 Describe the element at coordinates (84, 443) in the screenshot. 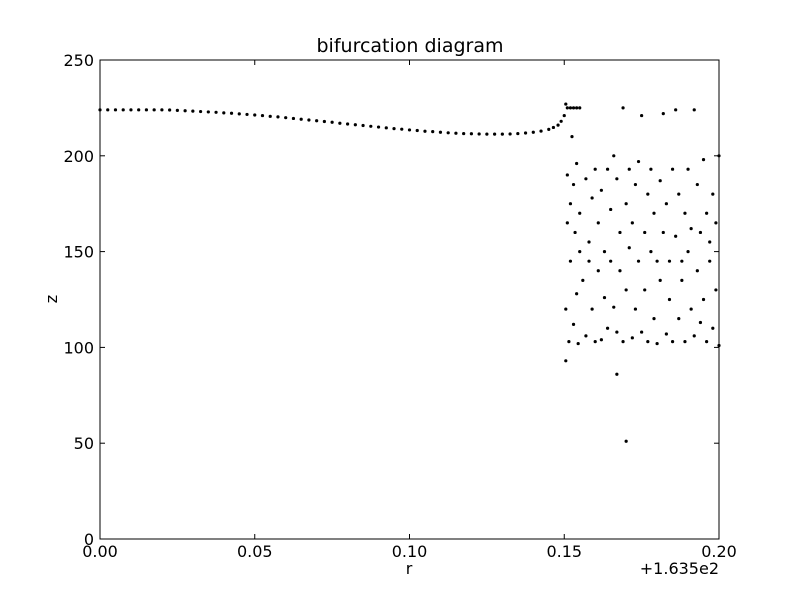

I see `y-tick-label: 50` at that location.